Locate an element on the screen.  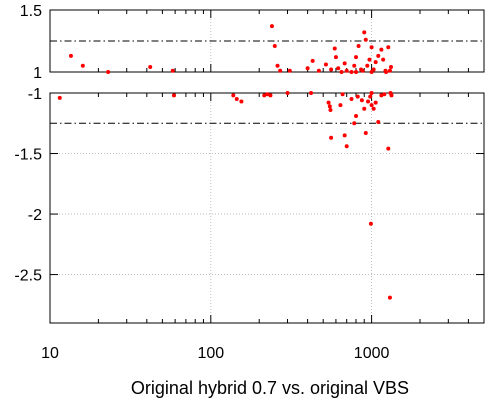
y-tick-label: 1 is located at coordinates (37, 73).